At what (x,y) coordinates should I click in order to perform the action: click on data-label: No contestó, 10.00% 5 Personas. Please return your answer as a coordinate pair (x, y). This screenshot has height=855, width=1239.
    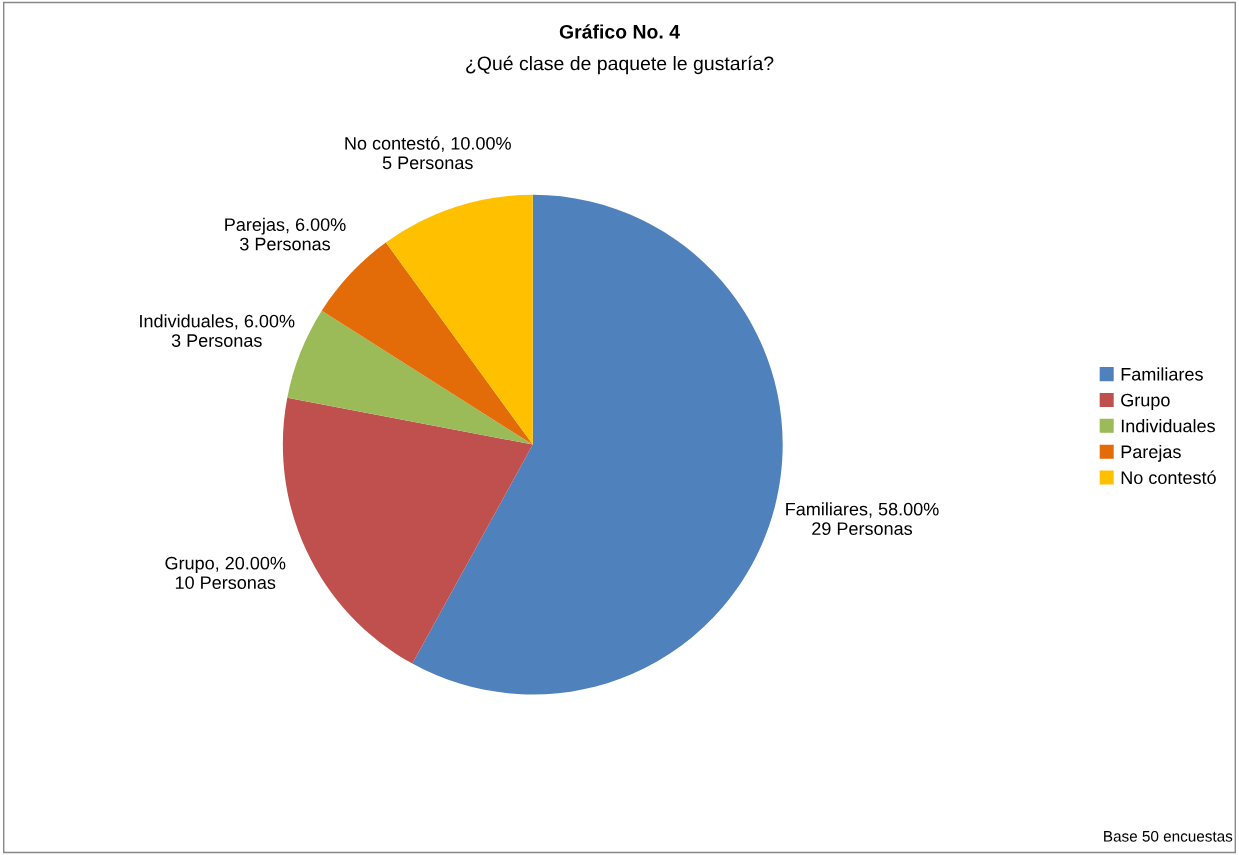
    Looking at the image, I should click on (428, 153).